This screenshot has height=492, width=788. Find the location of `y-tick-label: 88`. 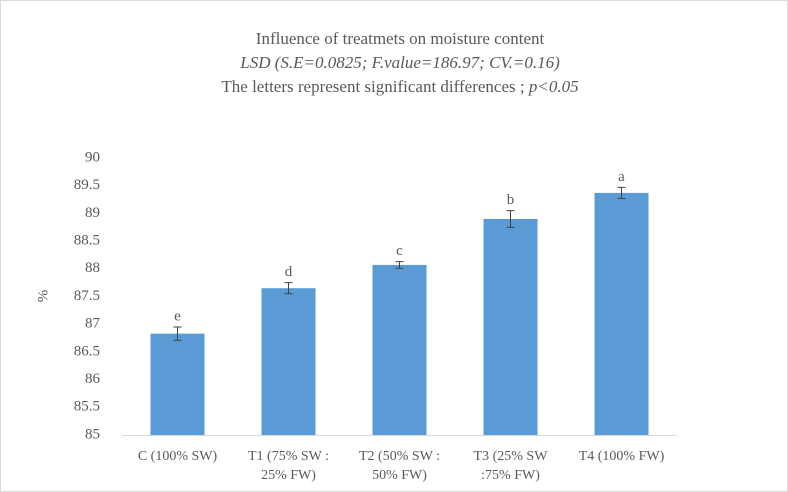

y-tick-label: 88 is located at coordinates (92, 268).